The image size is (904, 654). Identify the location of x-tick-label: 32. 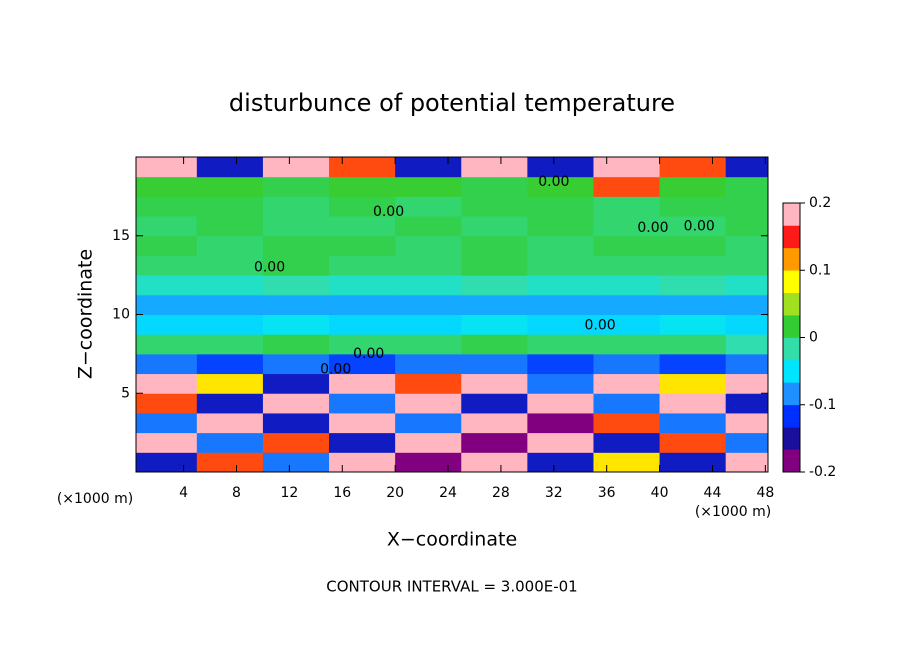
(554, 493).